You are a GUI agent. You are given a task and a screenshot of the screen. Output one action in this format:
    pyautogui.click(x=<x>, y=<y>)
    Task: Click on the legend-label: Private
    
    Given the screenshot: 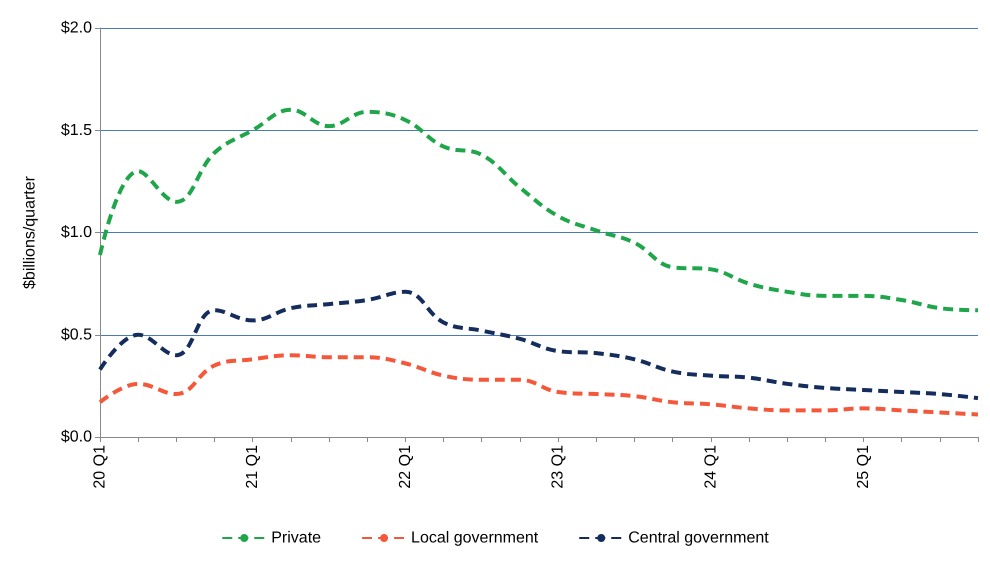 What is the action you would take?
    pyautogui.click(x=296, y=538)
    